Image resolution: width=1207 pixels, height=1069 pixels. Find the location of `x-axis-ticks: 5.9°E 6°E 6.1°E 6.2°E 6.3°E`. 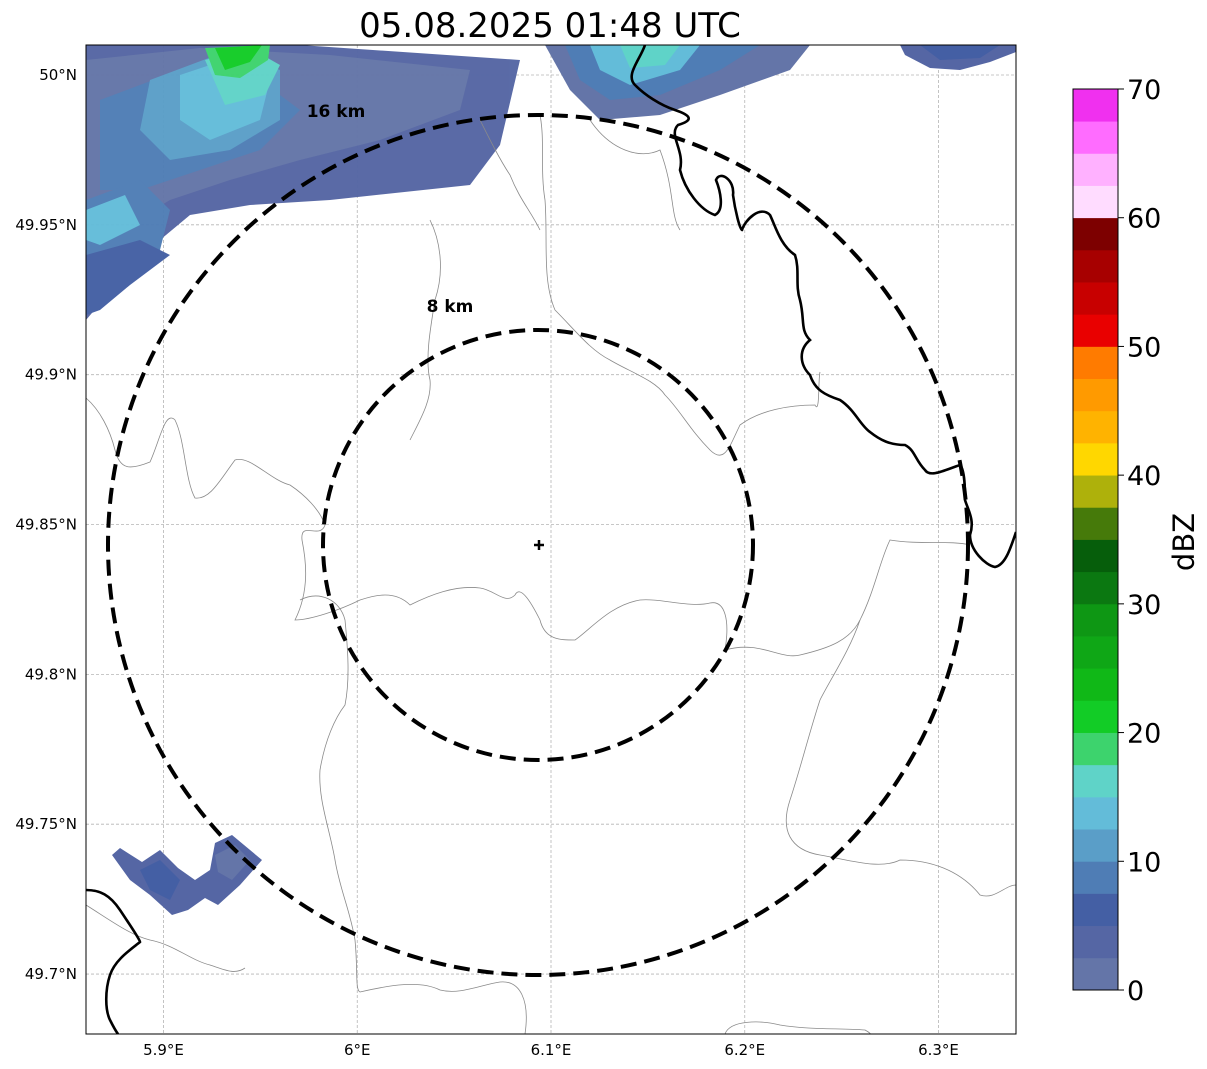

x-axis-ticks: 5.9°E 6°E 6.1°E 6.2°E 6.3°E is located at coordinates (551, 1050).